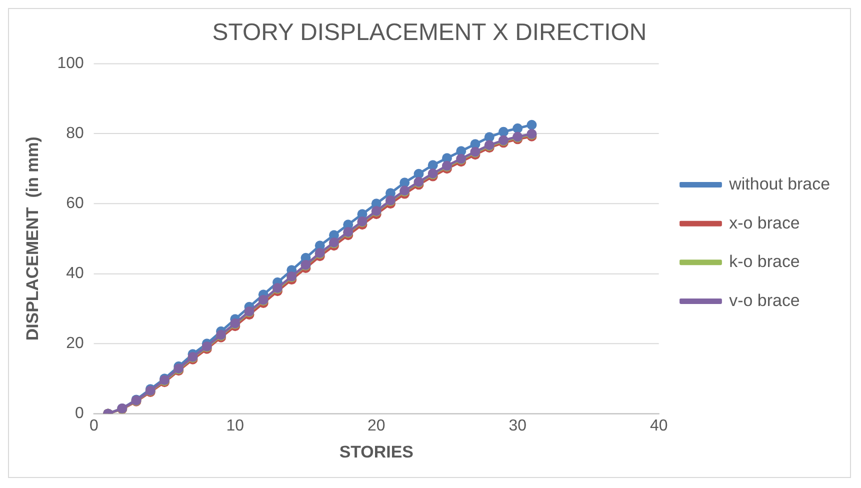  I want to click on chart-title: STORY DISPLACEMENT X DIRECTION, so click(429, 32).